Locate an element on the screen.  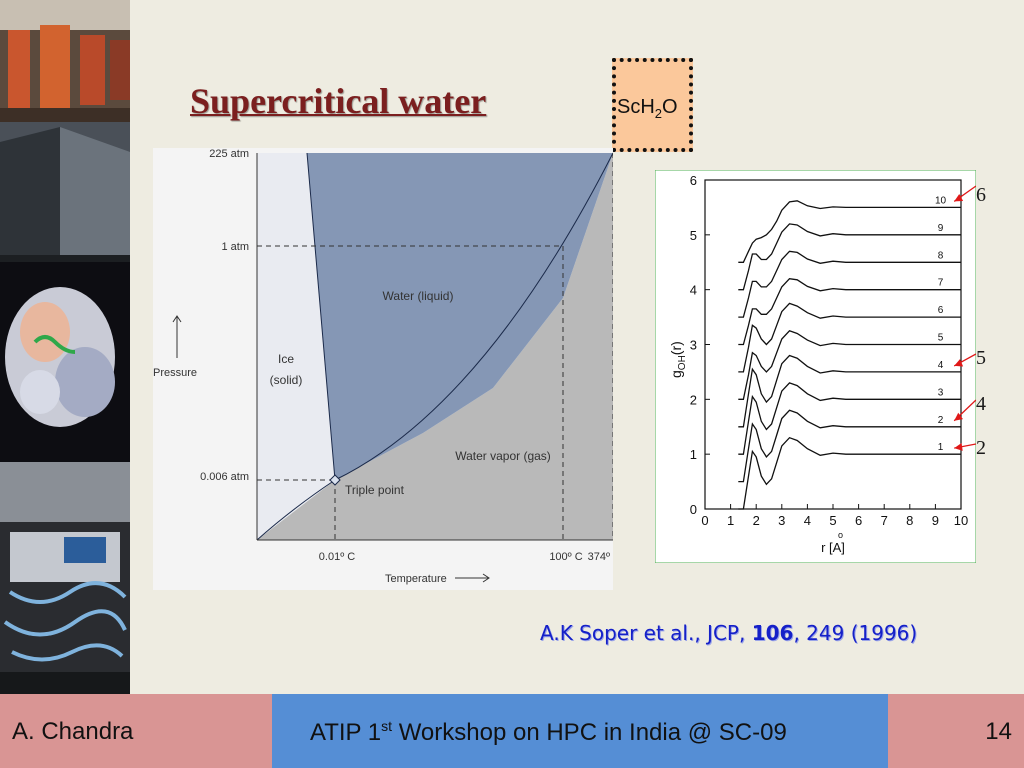
label-triple-point: Triple point is located at coordinates (375, 490).